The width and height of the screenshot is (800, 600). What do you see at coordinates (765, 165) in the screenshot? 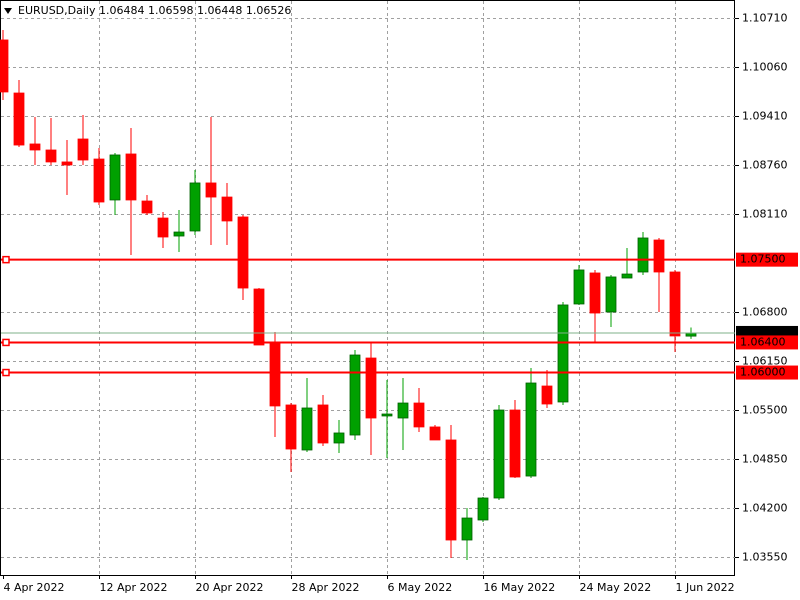
I see `y-tick-label: 1.08760` at bounding box center [765, 165].